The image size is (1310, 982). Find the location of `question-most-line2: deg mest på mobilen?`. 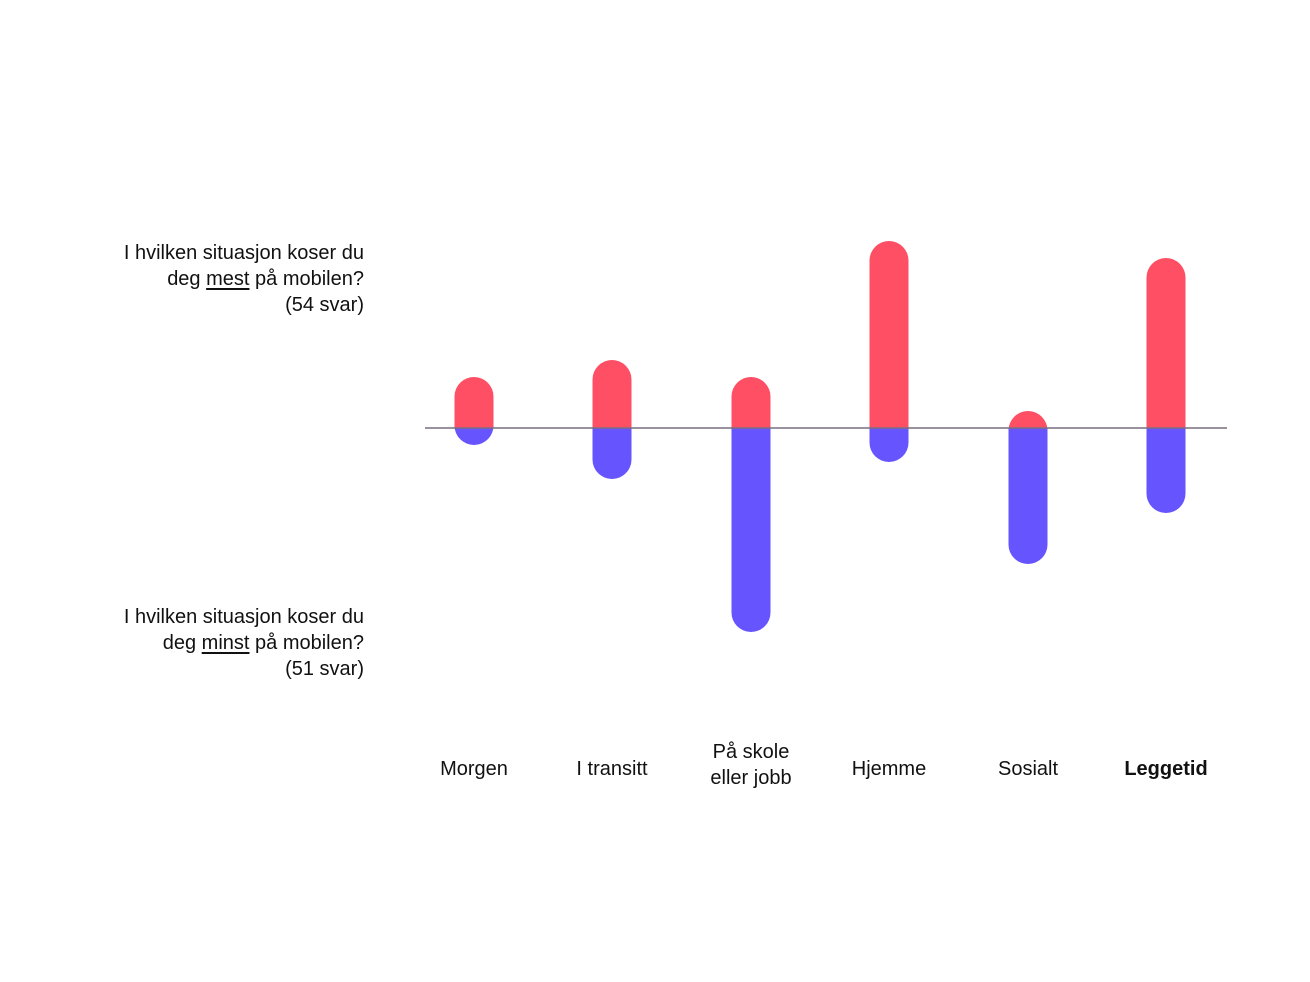

question-most-line2: deg mest på mobilen? is located at coordinates (214, 279).